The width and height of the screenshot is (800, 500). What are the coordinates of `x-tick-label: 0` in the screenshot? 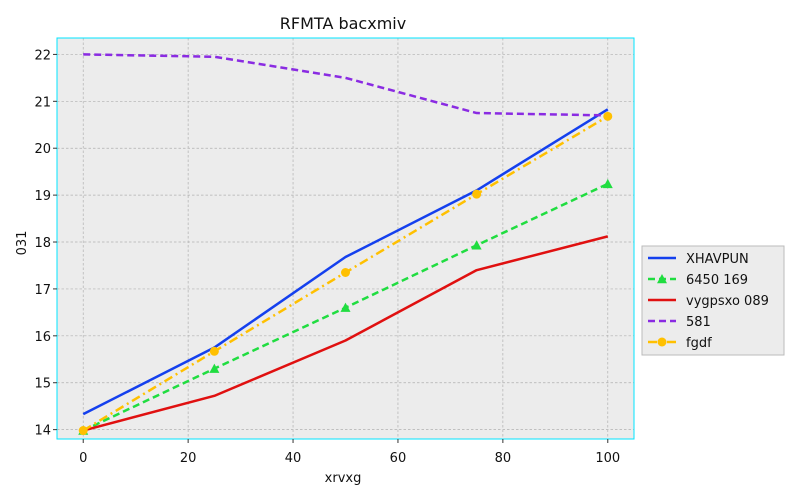 It's located at (83, 458).